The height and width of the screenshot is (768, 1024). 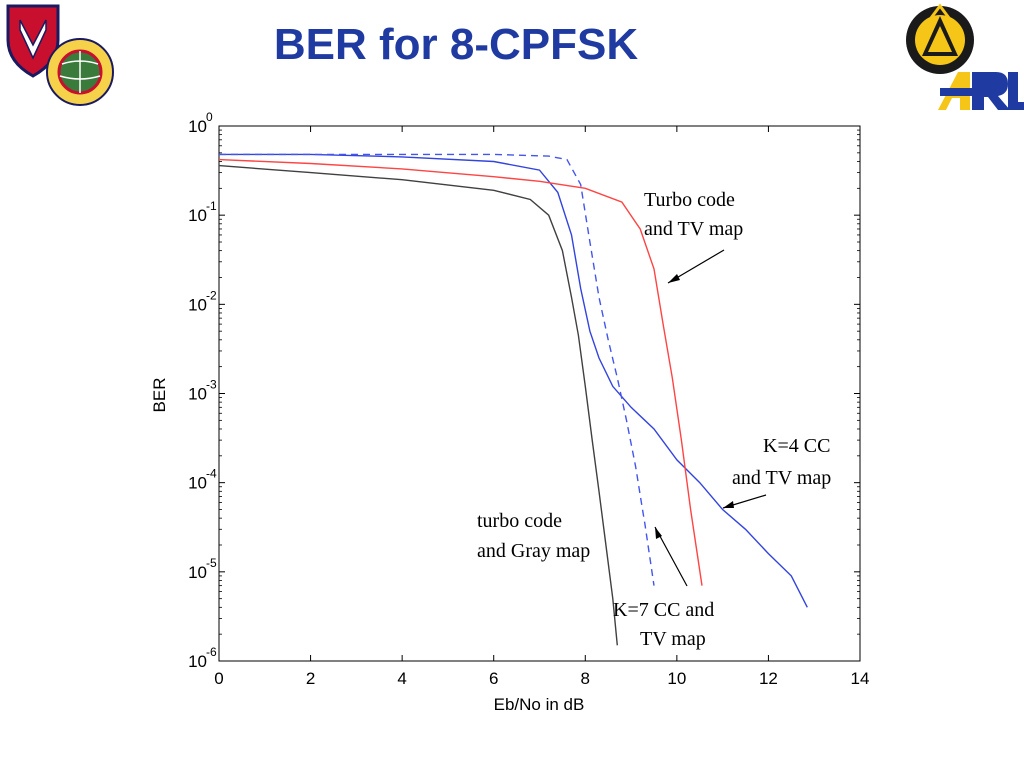 I want to click on annotation-turbo-tv: Turbo code and TV map, so click(x=693, y=236).